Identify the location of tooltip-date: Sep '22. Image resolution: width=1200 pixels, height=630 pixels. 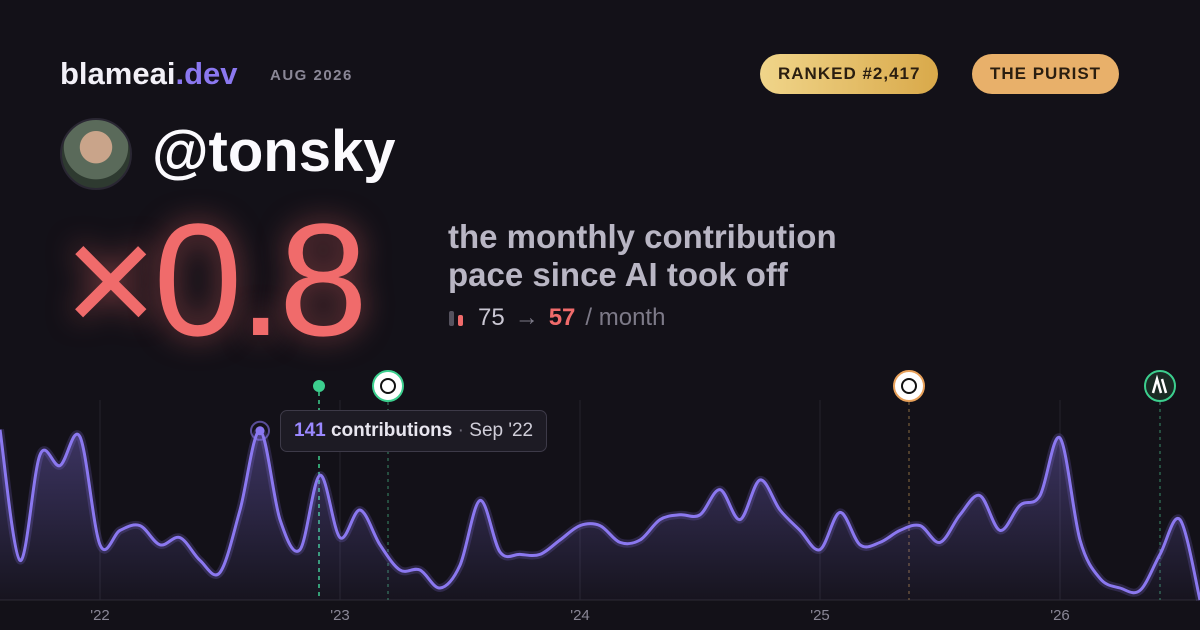
(501, 430).